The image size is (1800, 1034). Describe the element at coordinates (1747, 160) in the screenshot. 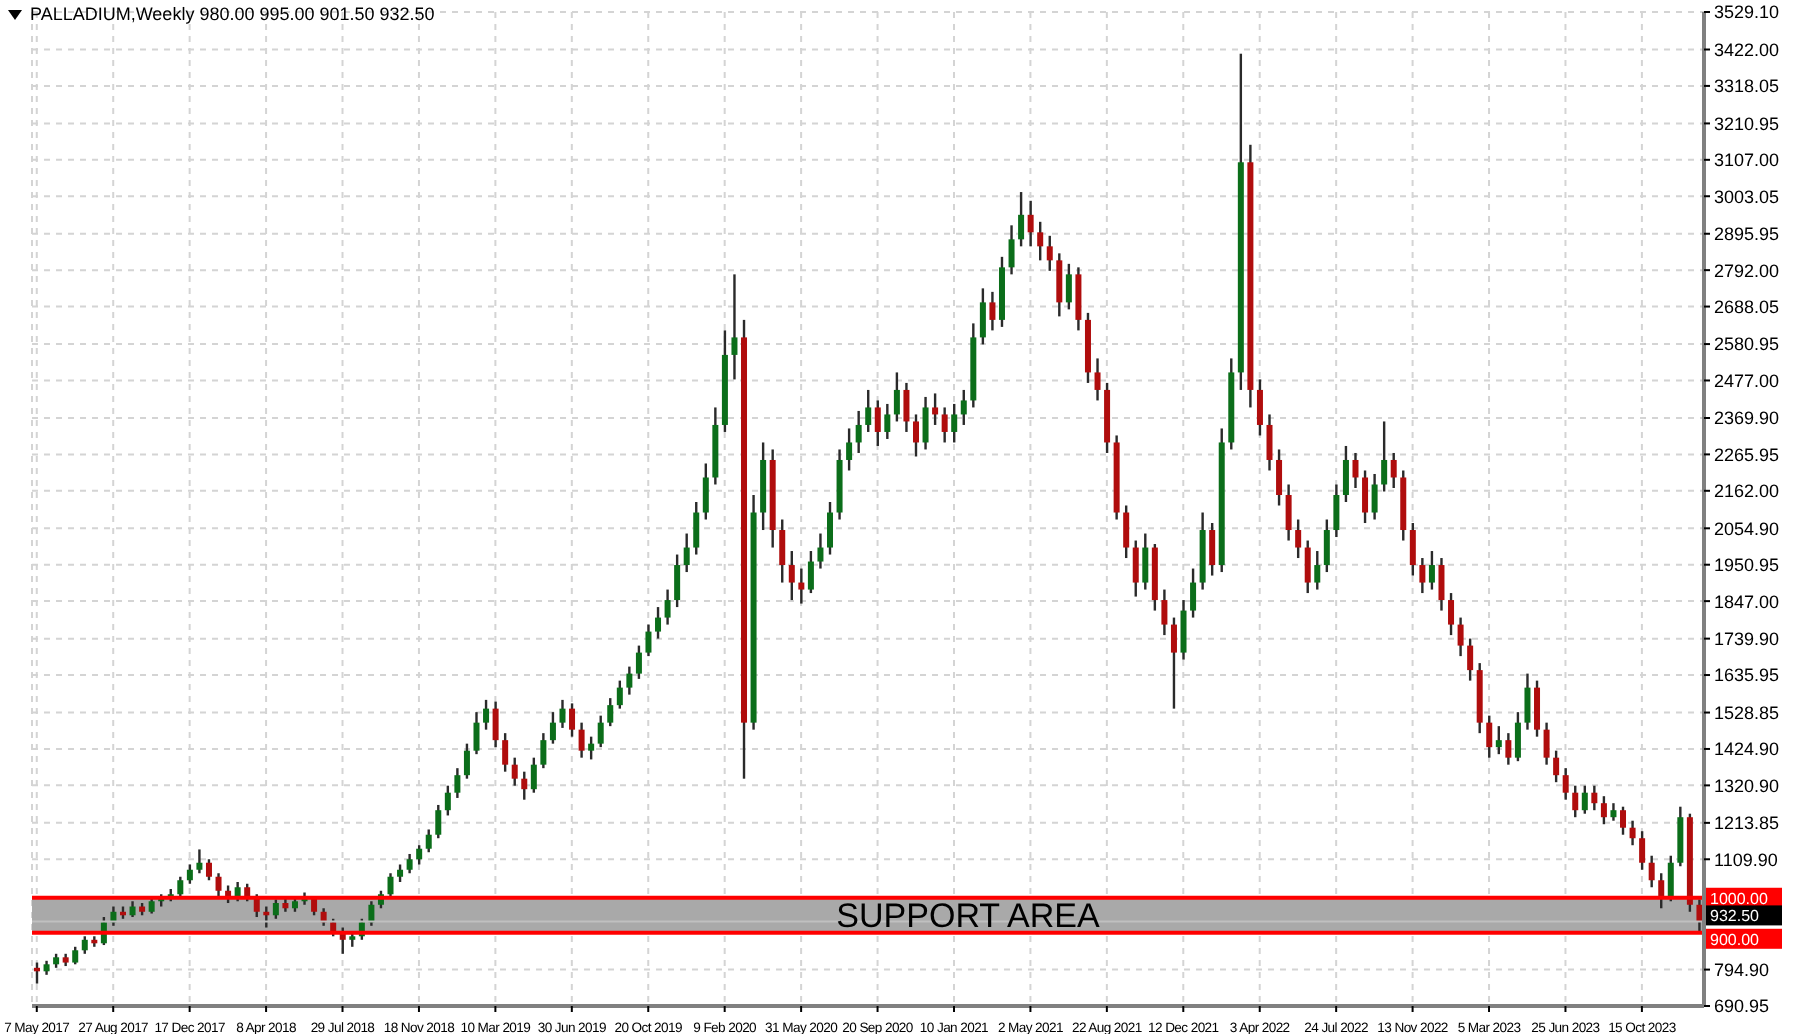

I see `y-tick-label: 3107.00` at that location.